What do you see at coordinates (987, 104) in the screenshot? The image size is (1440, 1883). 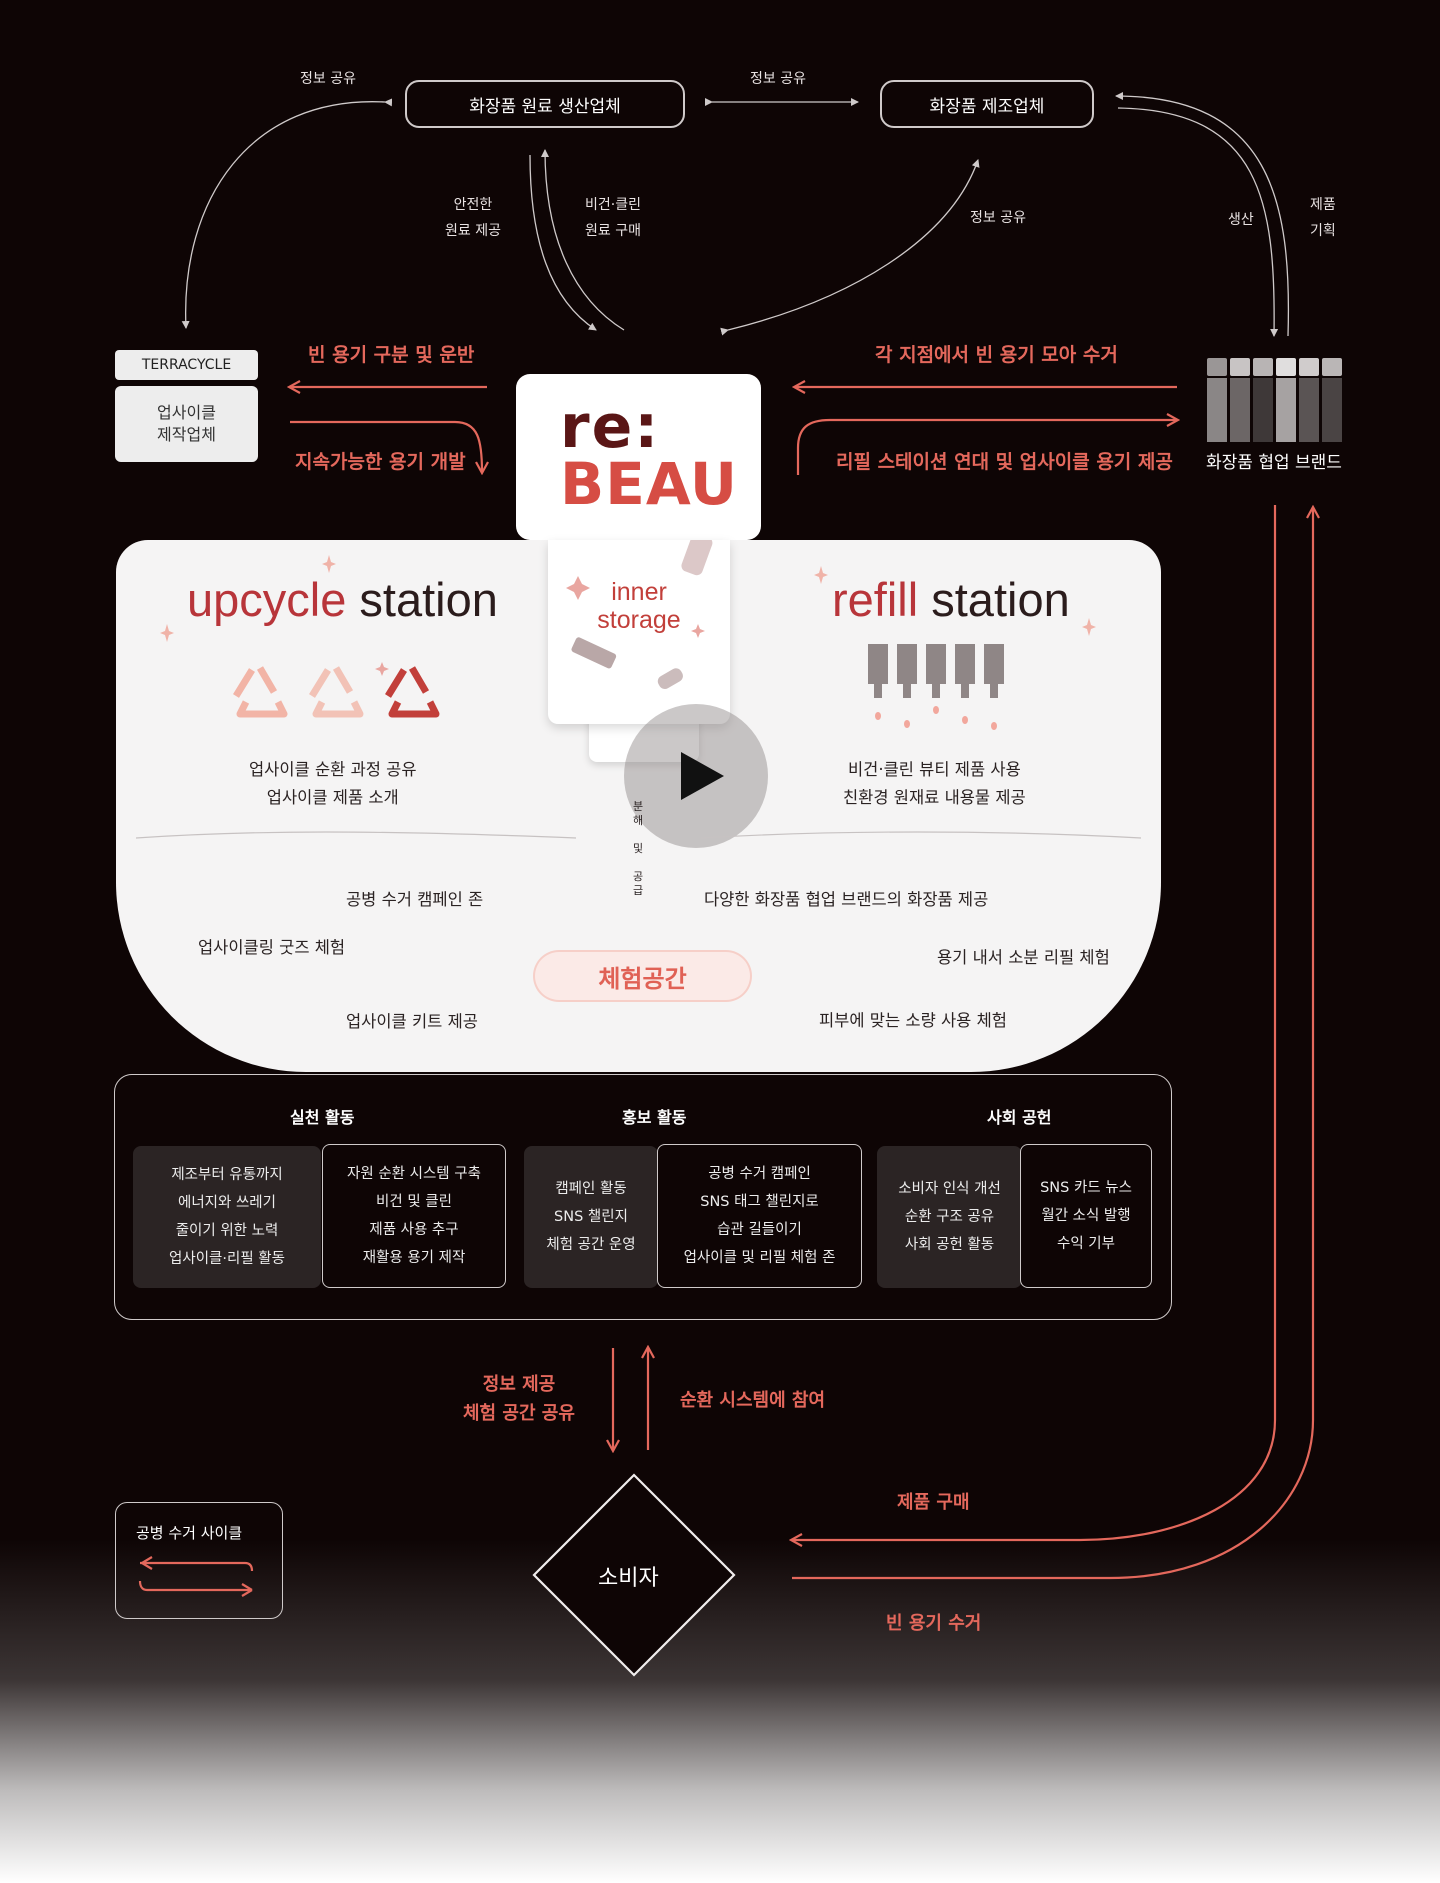 I see `manufacturer-node: 화장품 제조업체` at bounding box center [987, 104].